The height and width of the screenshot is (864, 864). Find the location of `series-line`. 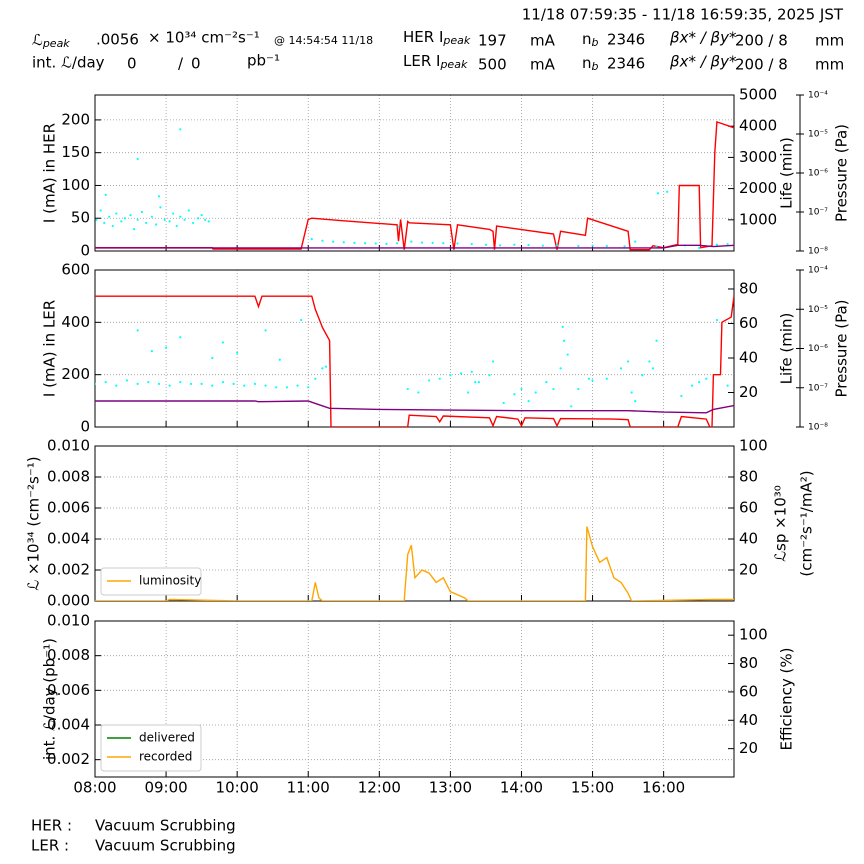

series-line is located at coordinates (414, 185).